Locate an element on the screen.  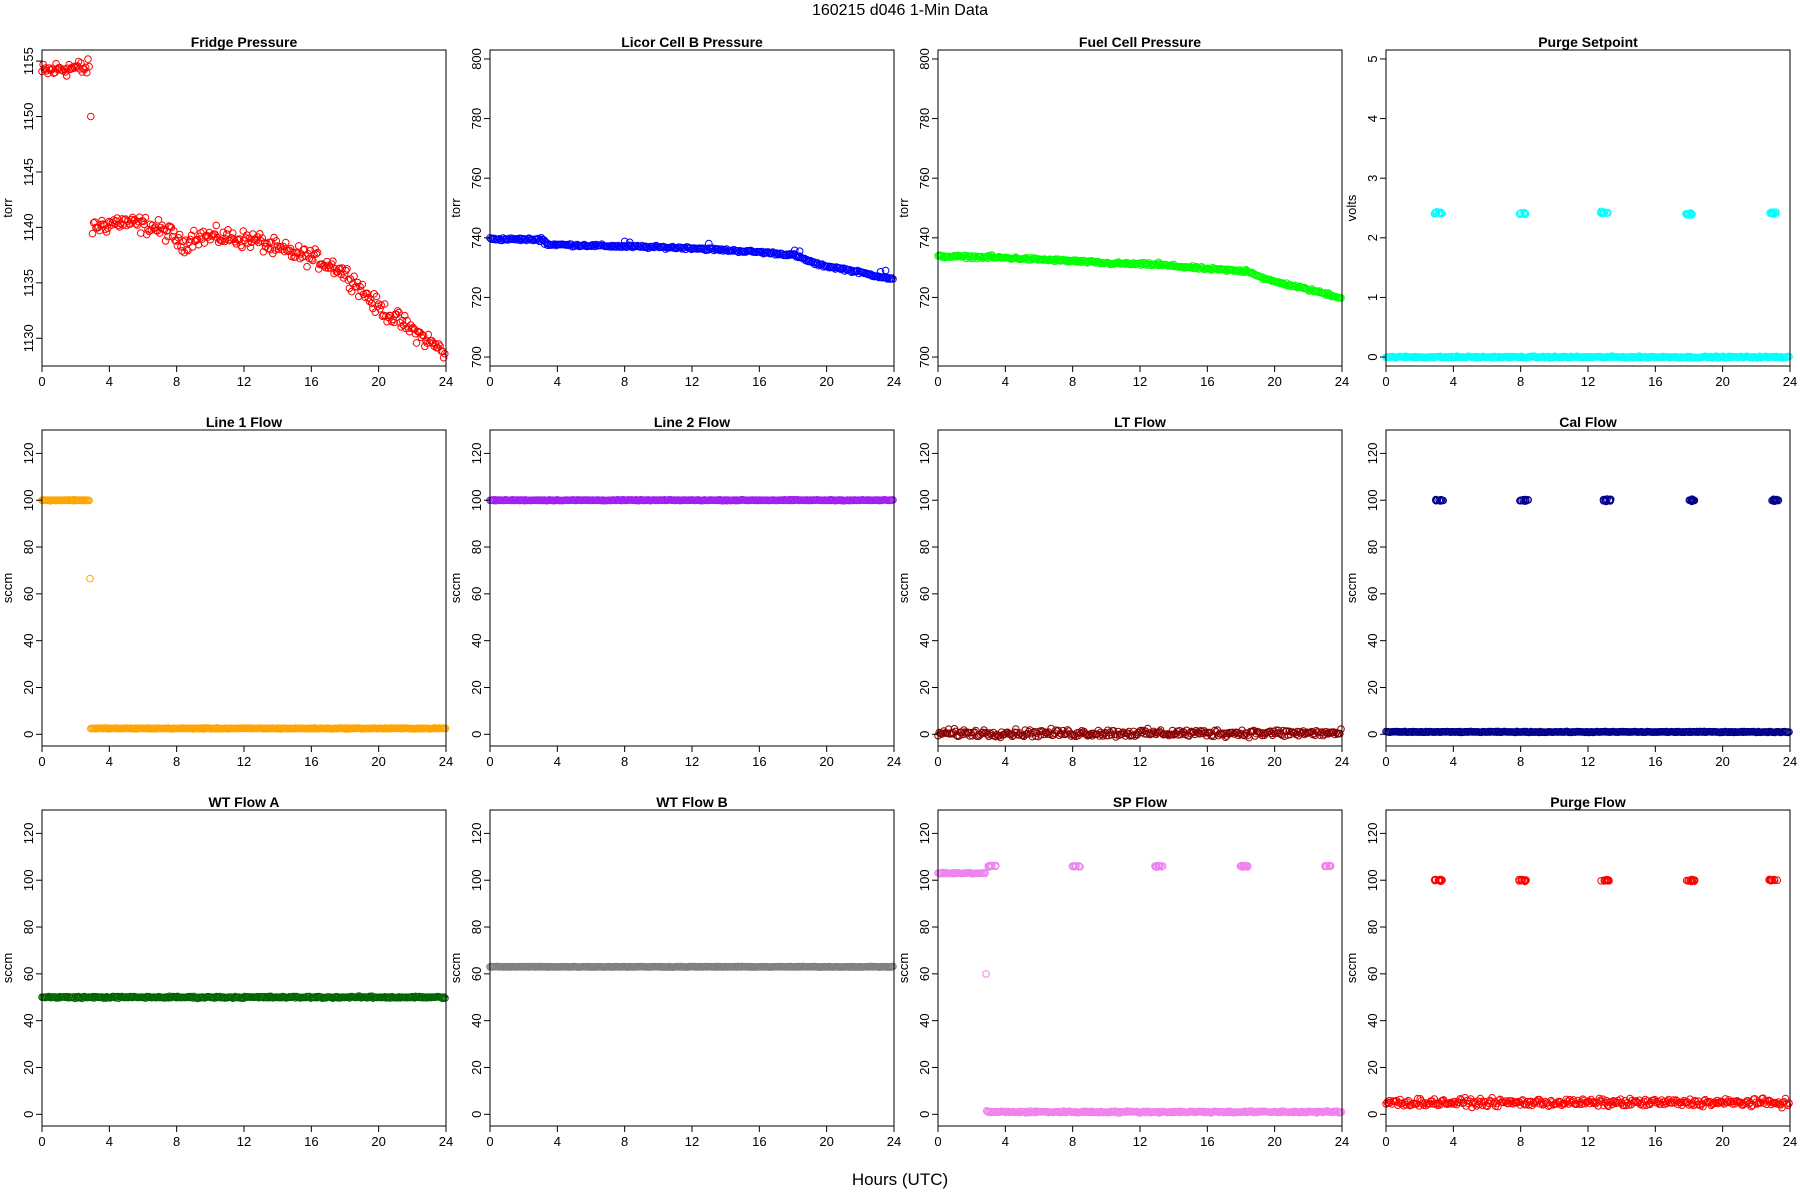
y-tick-label: 1135 is located at coordinates (28, 283).